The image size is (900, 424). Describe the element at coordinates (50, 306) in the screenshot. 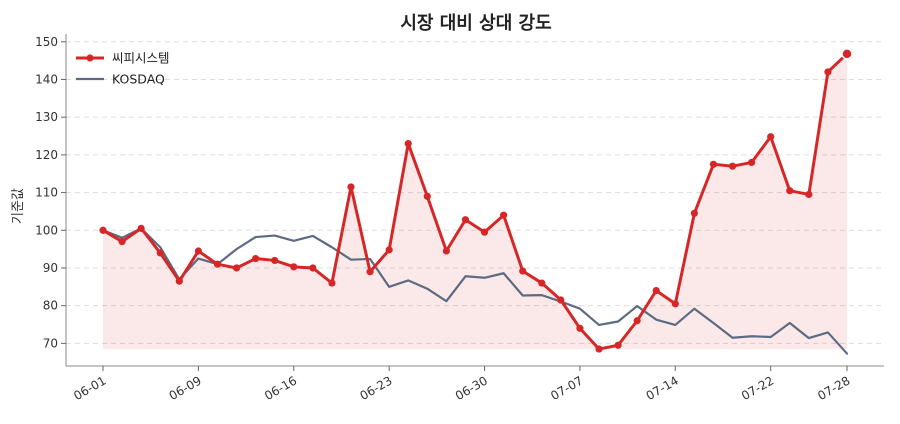

I see `y-tick-label: 80` at that location.